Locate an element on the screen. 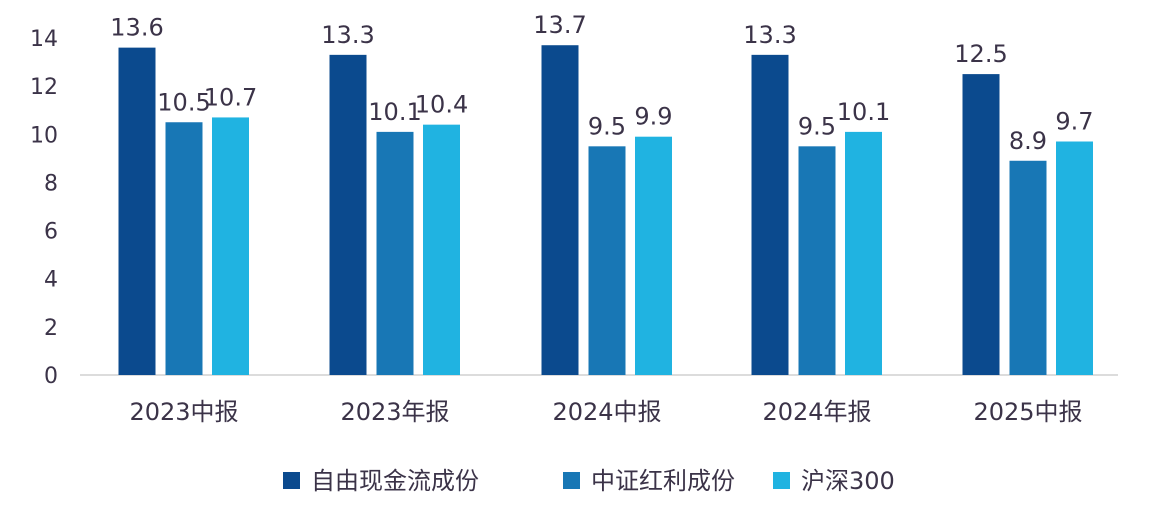 This screenshot has width=1170, height=530. y-tick-label: 12 is located at coordinates (44, 87).